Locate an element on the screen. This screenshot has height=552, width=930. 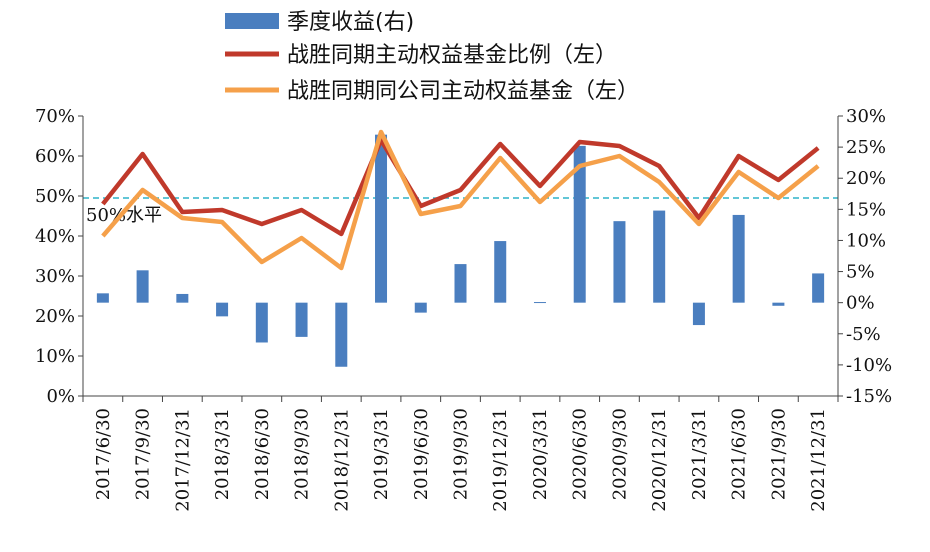
left-tick-label: 60% is located at coordinates (55, 156).